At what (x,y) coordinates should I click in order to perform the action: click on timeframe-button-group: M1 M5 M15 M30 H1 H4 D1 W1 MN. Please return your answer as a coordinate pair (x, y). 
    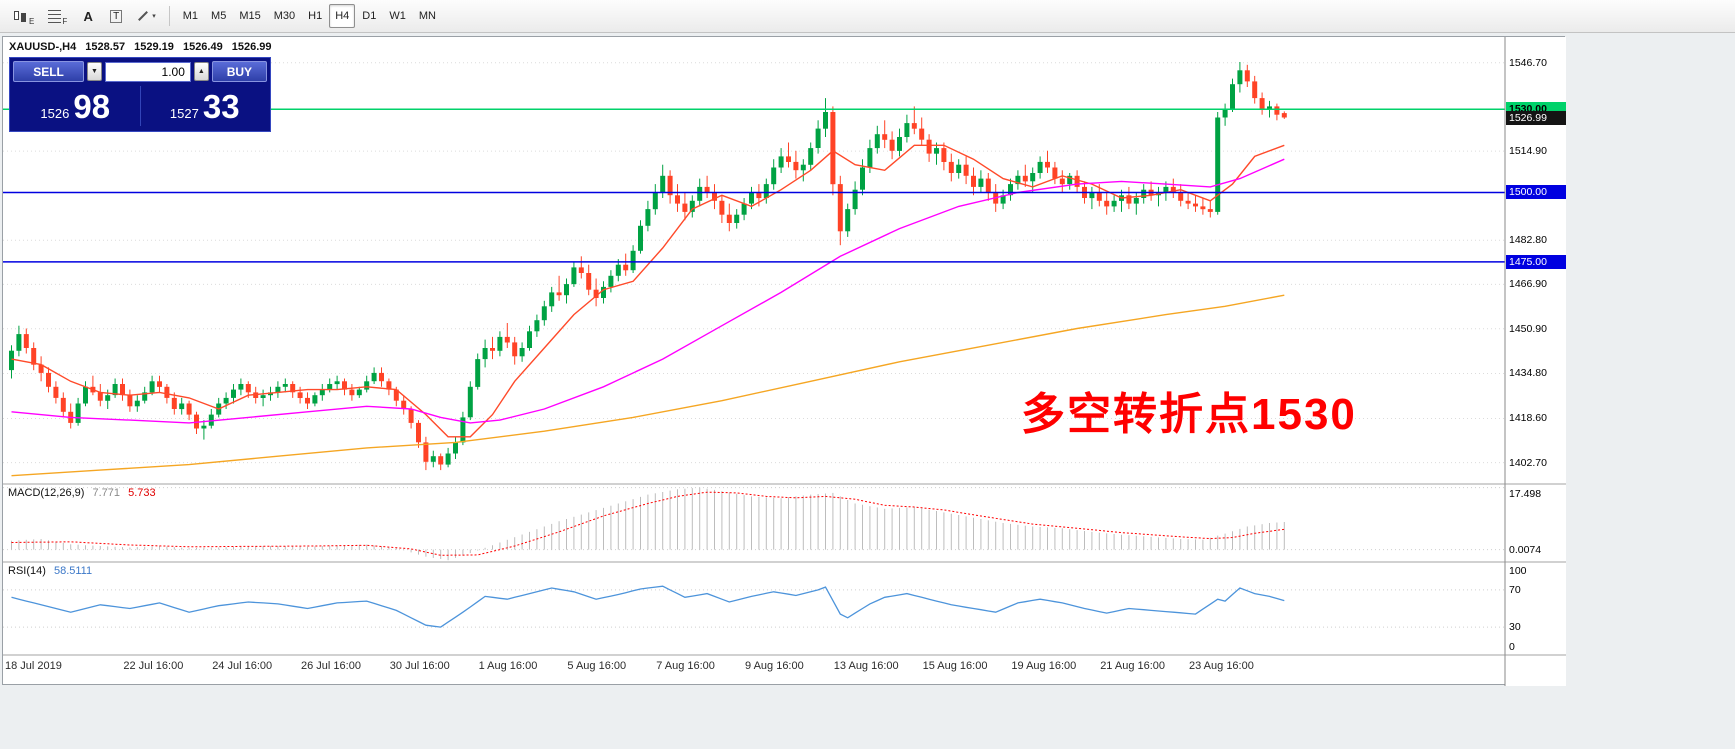
    Looking at the image, I should click on (309, 16).